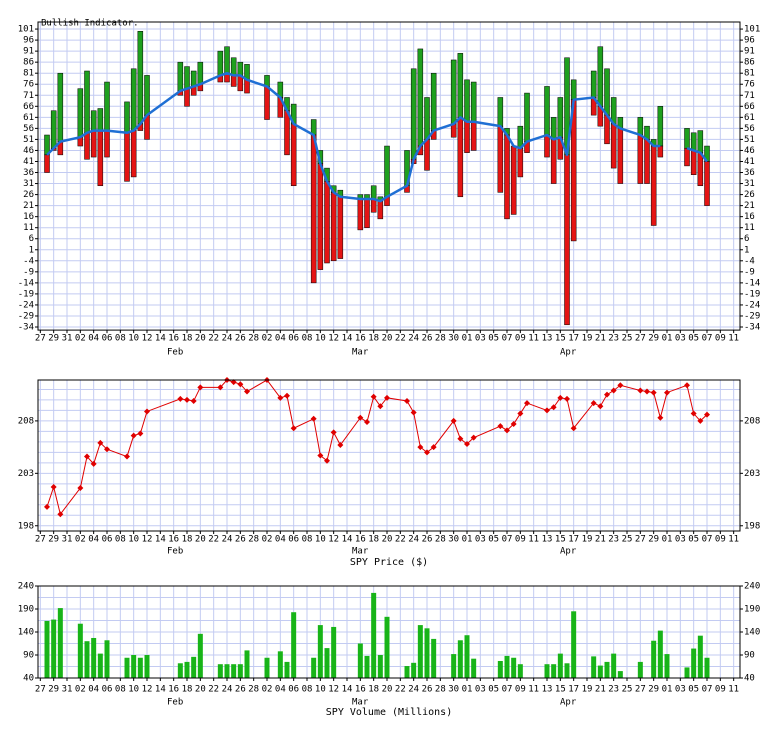  What do you see at coordinates (28, 118) in the screenshot?
I see `y-tick-label: 61` at bounding box center [28, 118].